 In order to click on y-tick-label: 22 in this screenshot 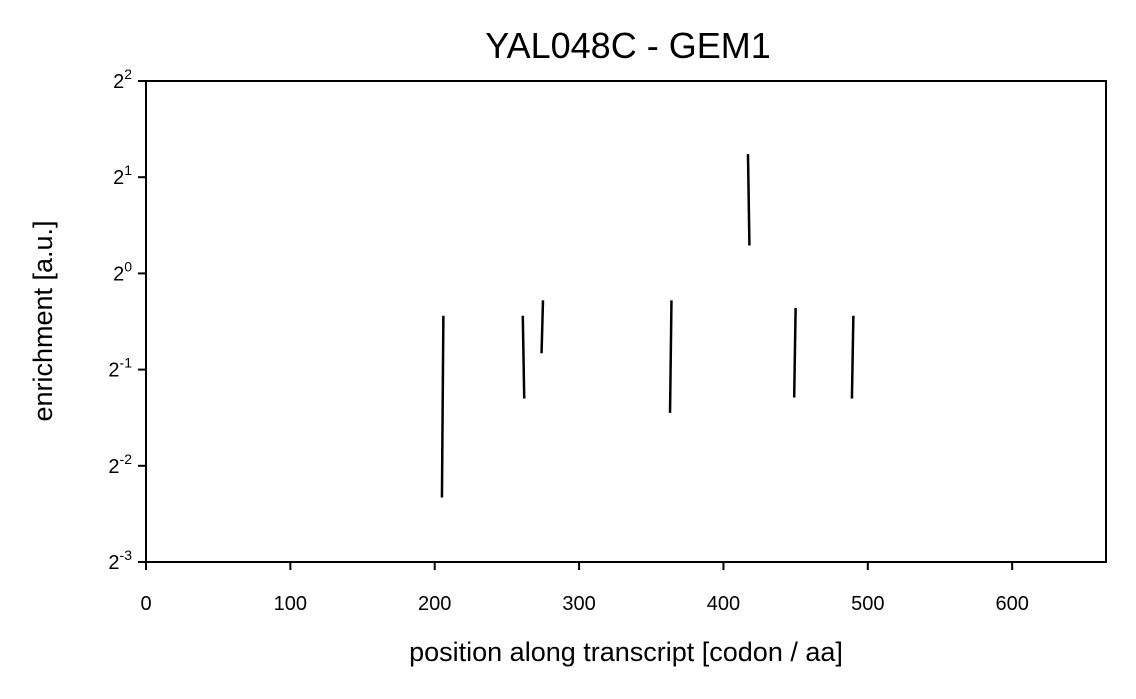, I will do `click(122, 79)`.